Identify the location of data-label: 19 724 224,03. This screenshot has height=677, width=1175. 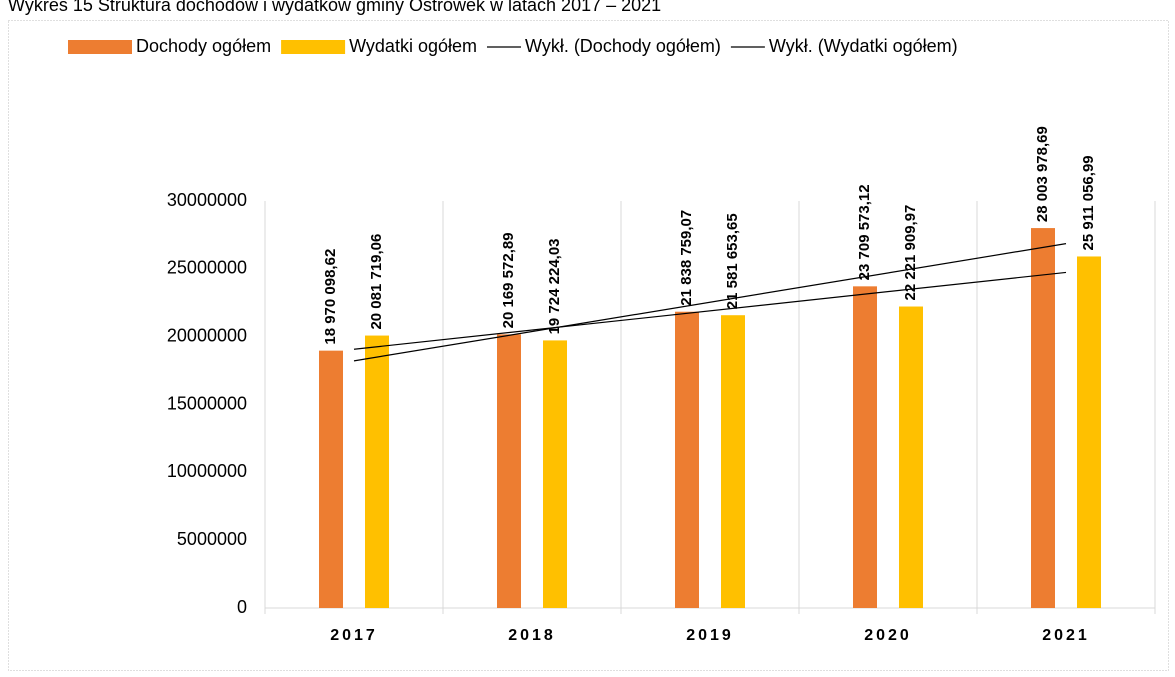
(554, 286).